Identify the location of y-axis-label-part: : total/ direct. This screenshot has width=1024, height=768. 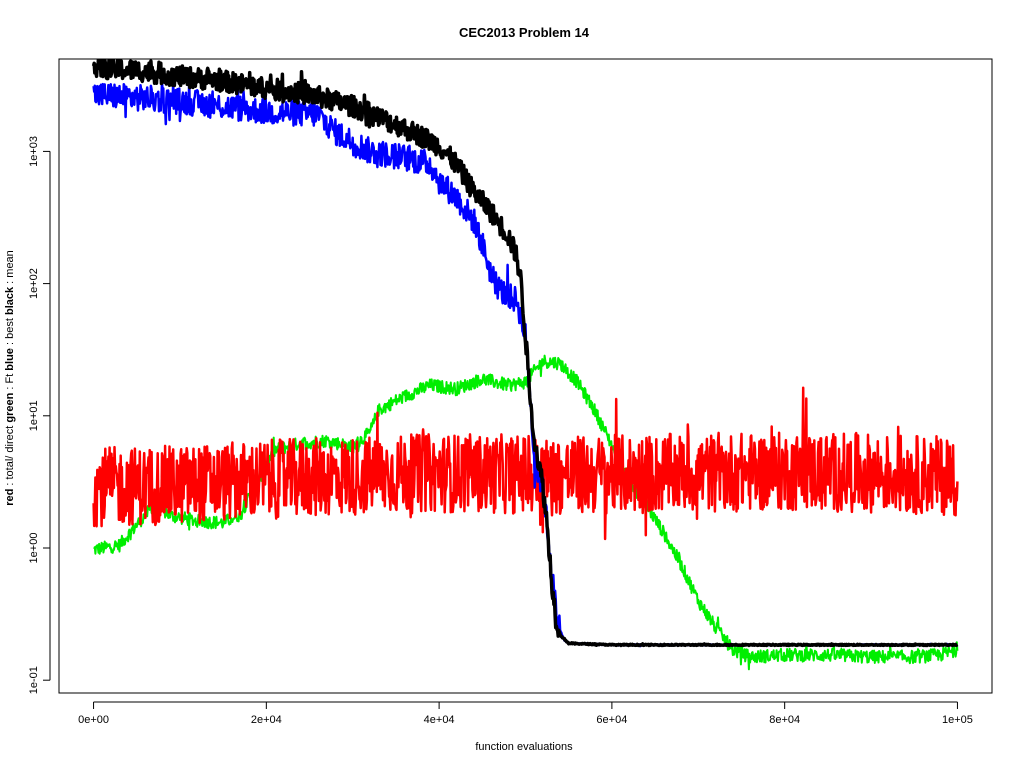
(10, 456).